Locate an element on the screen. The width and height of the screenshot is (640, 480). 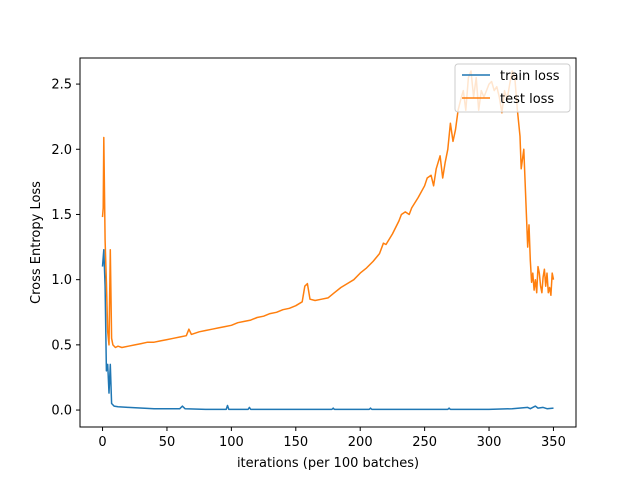
legend-label-train-loss: train loss is located at coordinates (530, 76).